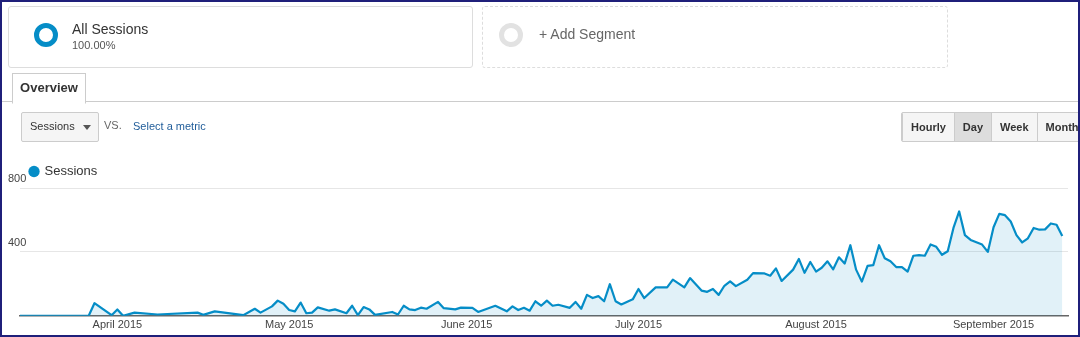  I want to click on text: Sessions, so click(52, 126).